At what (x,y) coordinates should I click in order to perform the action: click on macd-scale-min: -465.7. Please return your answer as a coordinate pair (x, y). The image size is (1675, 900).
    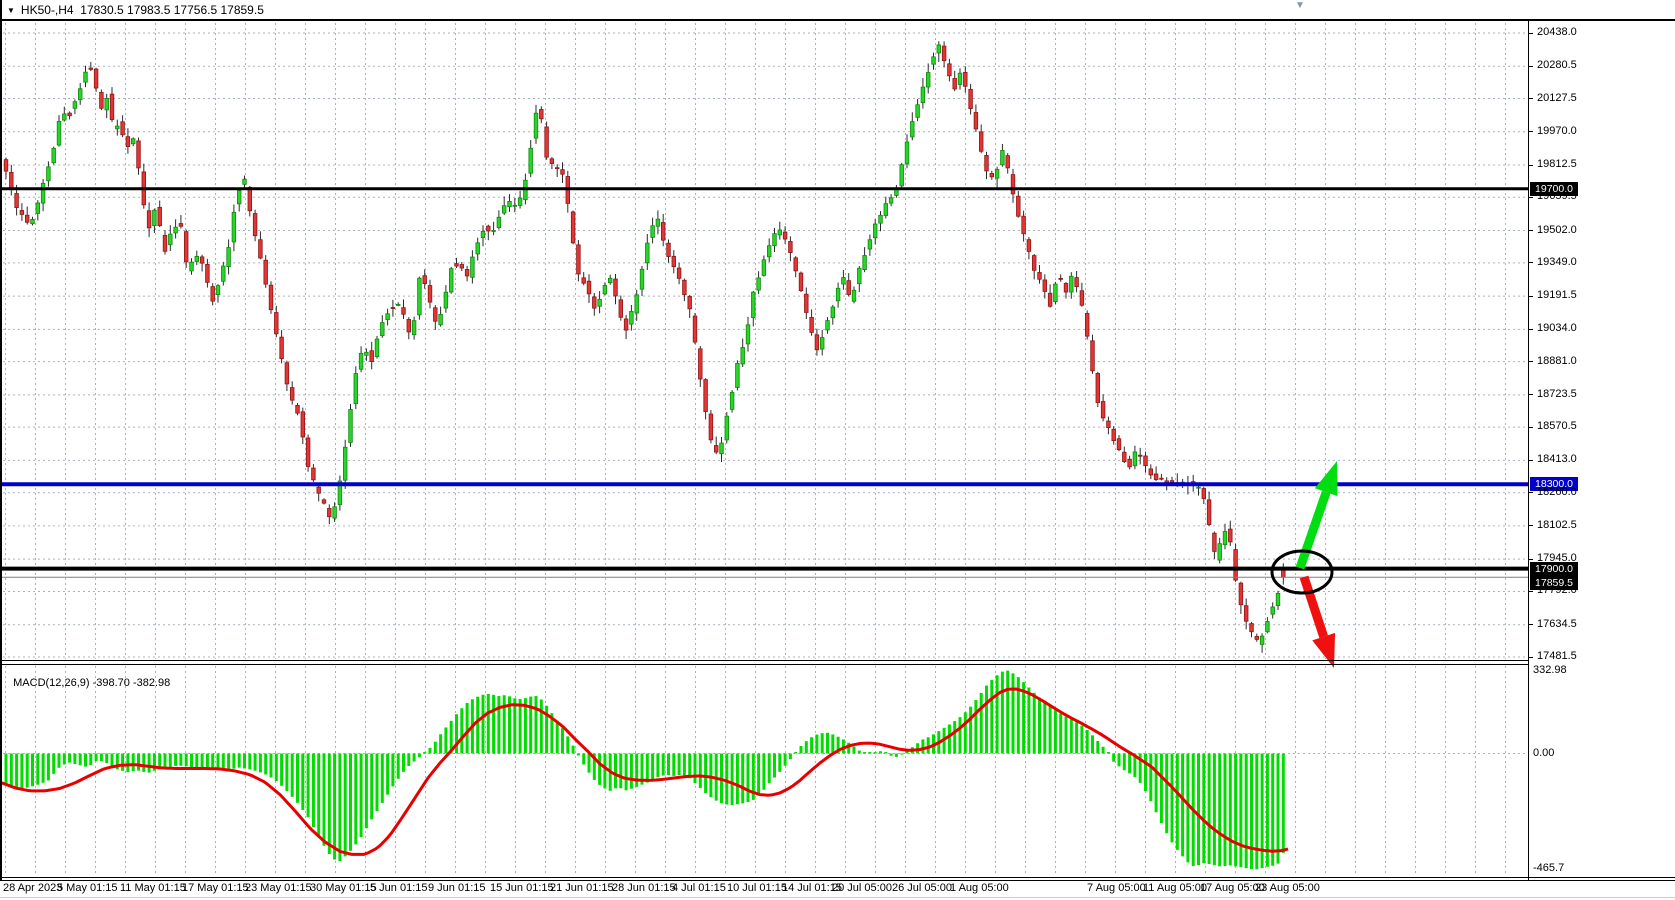
    Looking at the image, I should click on (1549, 868).